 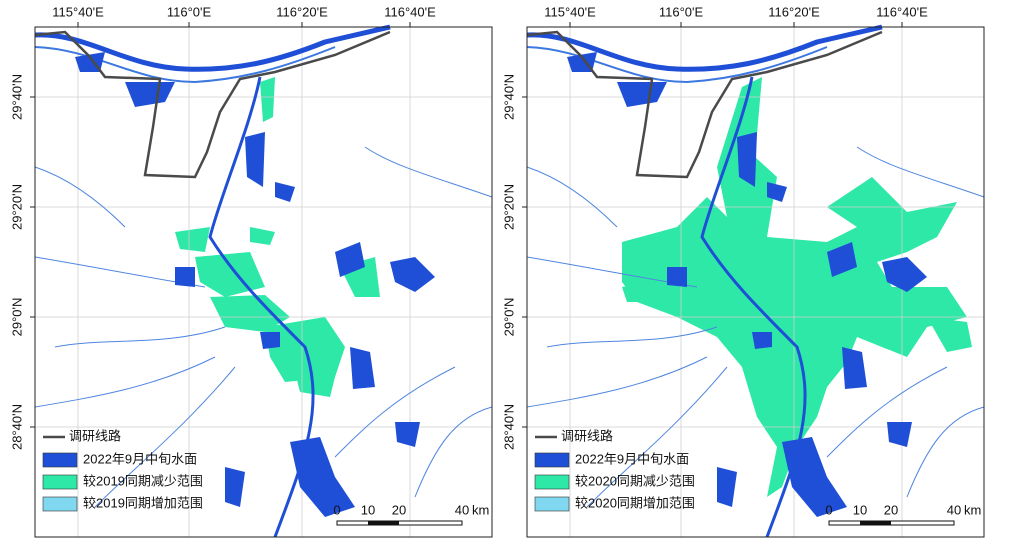 What do you see at coordinates (143, 502) in the screenshot?
I see `legend-label: 较2019同期增加范围` at bounding box center [143, 502].